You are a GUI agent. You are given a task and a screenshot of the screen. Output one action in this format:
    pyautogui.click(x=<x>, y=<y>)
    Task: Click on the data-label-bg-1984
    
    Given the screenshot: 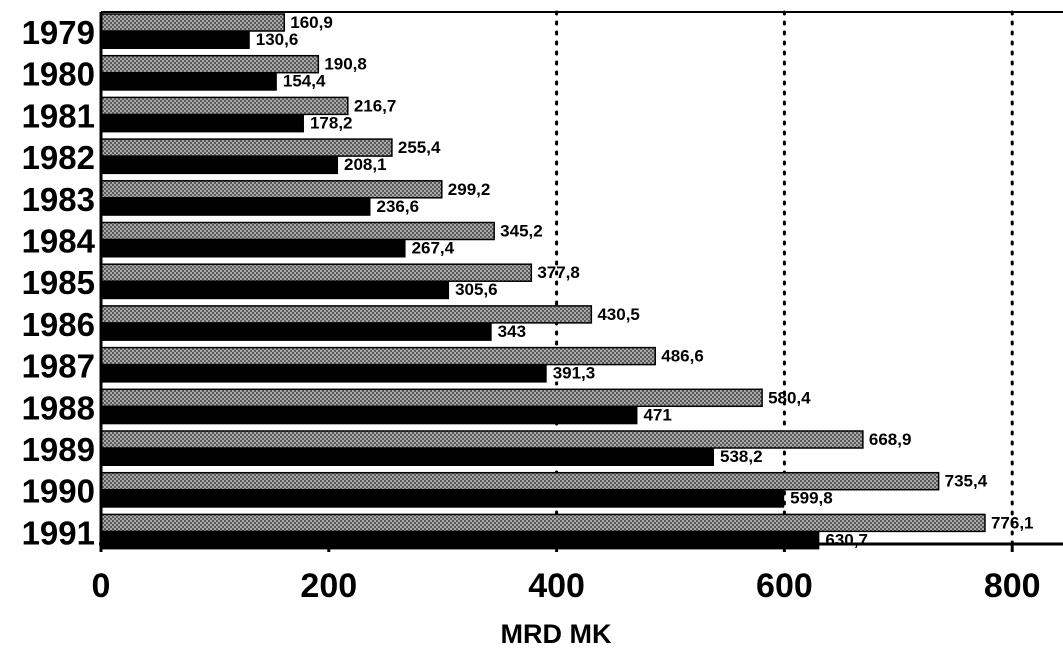 What is the action you would take?
    pyautogui.click(x=436, y=248)
    